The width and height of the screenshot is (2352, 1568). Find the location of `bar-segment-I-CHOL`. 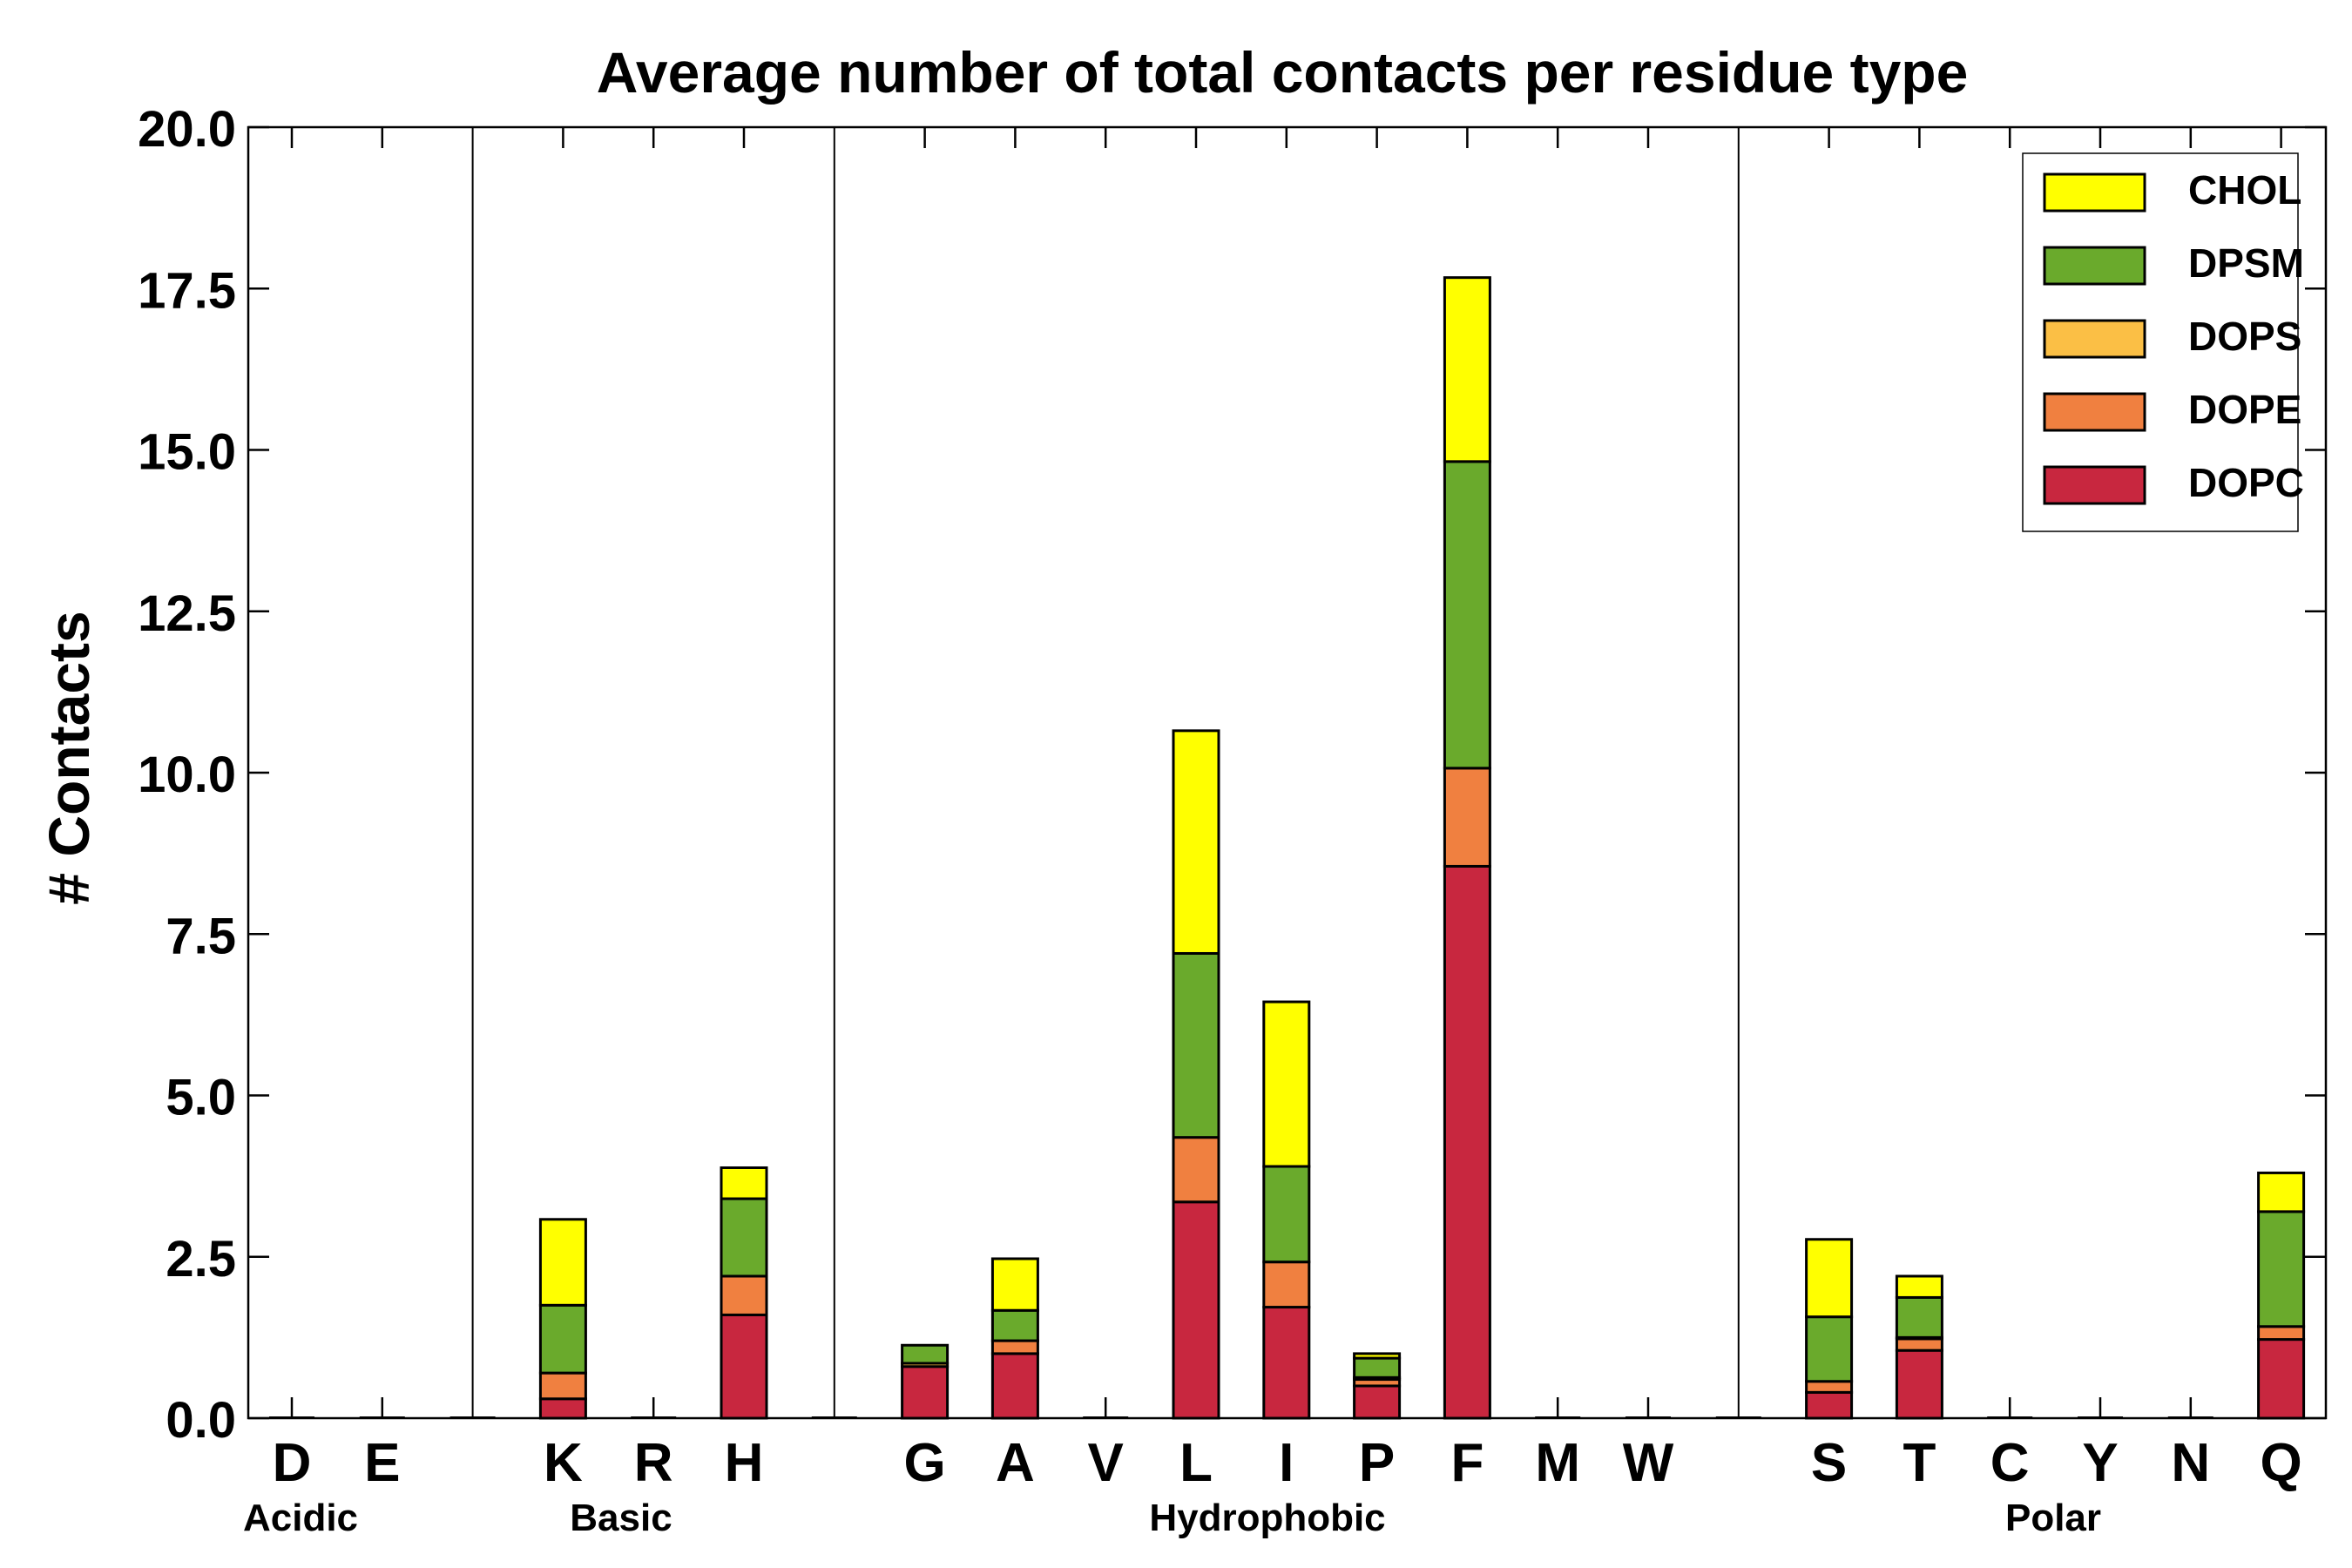

bar-segment-I-CHOL is located at coordinates (1286, 1084).